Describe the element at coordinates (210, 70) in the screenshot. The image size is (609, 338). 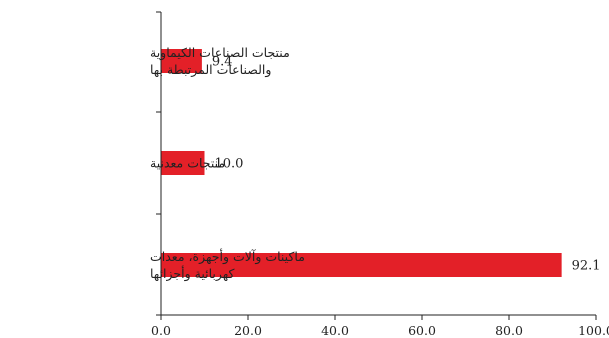
I see `category-label-1-line-2: والصناعات المرتبطة بها` at that location.